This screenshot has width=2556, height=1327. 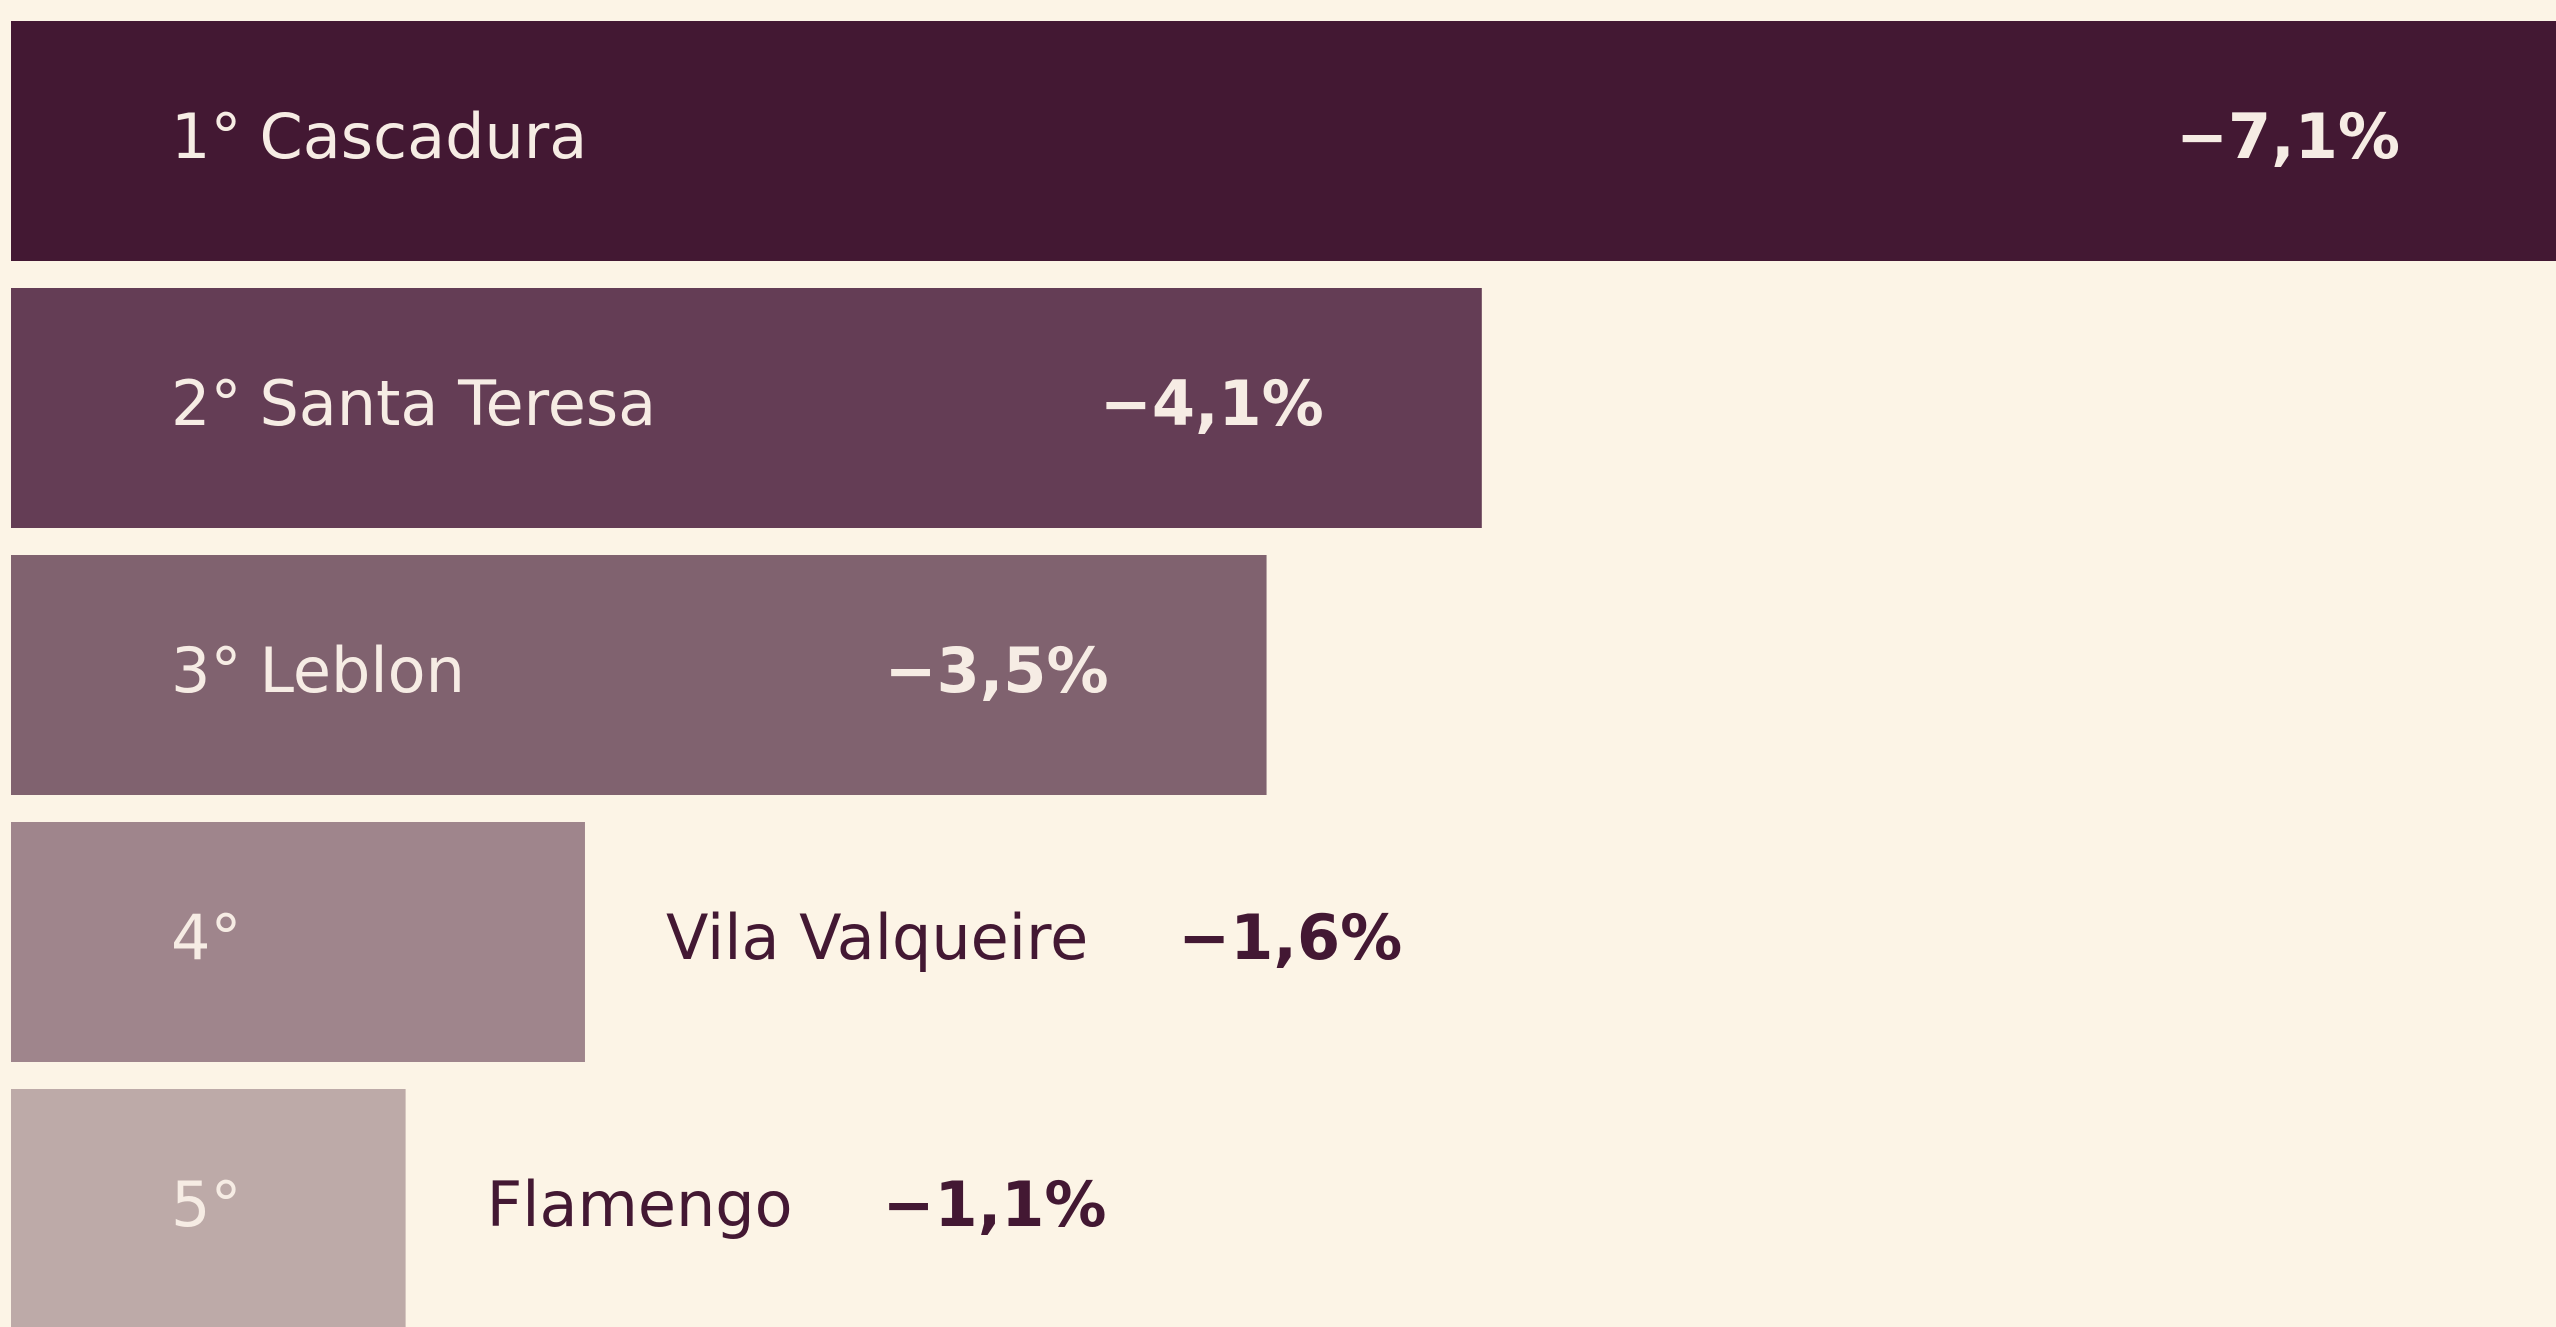 What do you see at coordinates (1212, 403) in the screenshot?
I see `value-label: −4,1%` at bounding box center [1212, 403].